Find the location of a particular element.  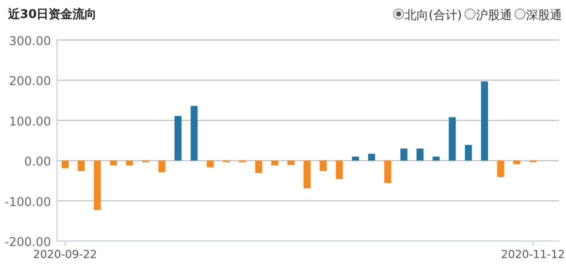

text: 北向(合计) is located at coordinates (433, 15).